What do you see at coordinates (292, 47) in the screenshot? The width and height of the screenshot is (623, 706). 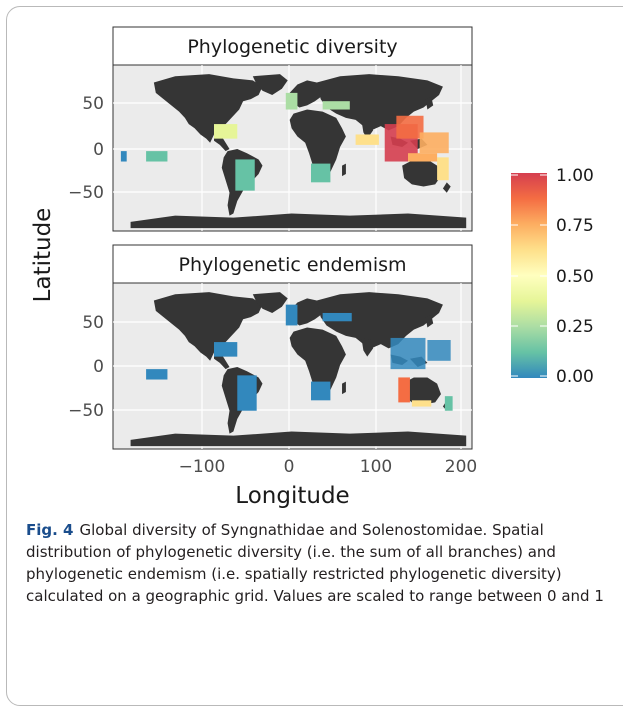 I see `panel-title: Phylogenetic diversity` at bounding box center [292, 47].